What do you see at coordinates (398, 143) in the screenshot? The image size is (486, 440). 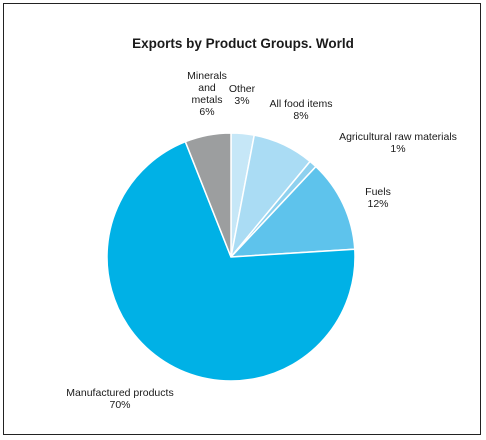 I see `slice-label-agricultural-raw-materials: Agricultural raw materials 1%` at bounding box center [398, 143].